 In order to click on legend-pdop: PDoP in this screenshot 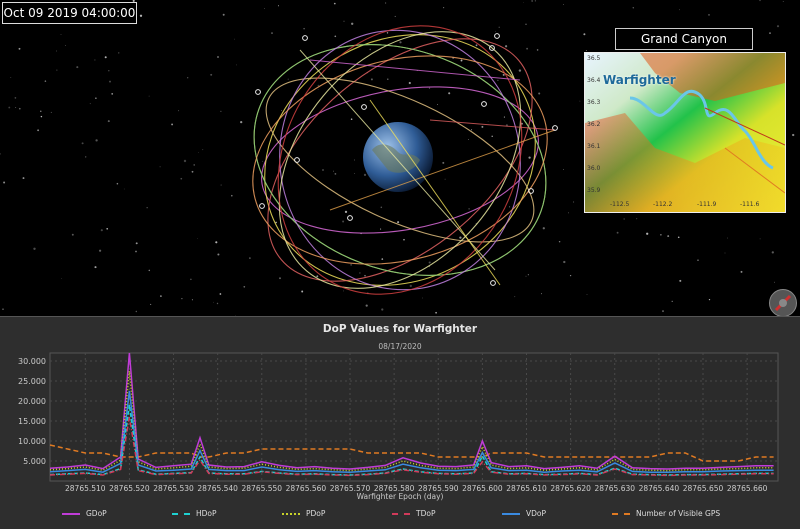, I will do `click(303, 514)`.